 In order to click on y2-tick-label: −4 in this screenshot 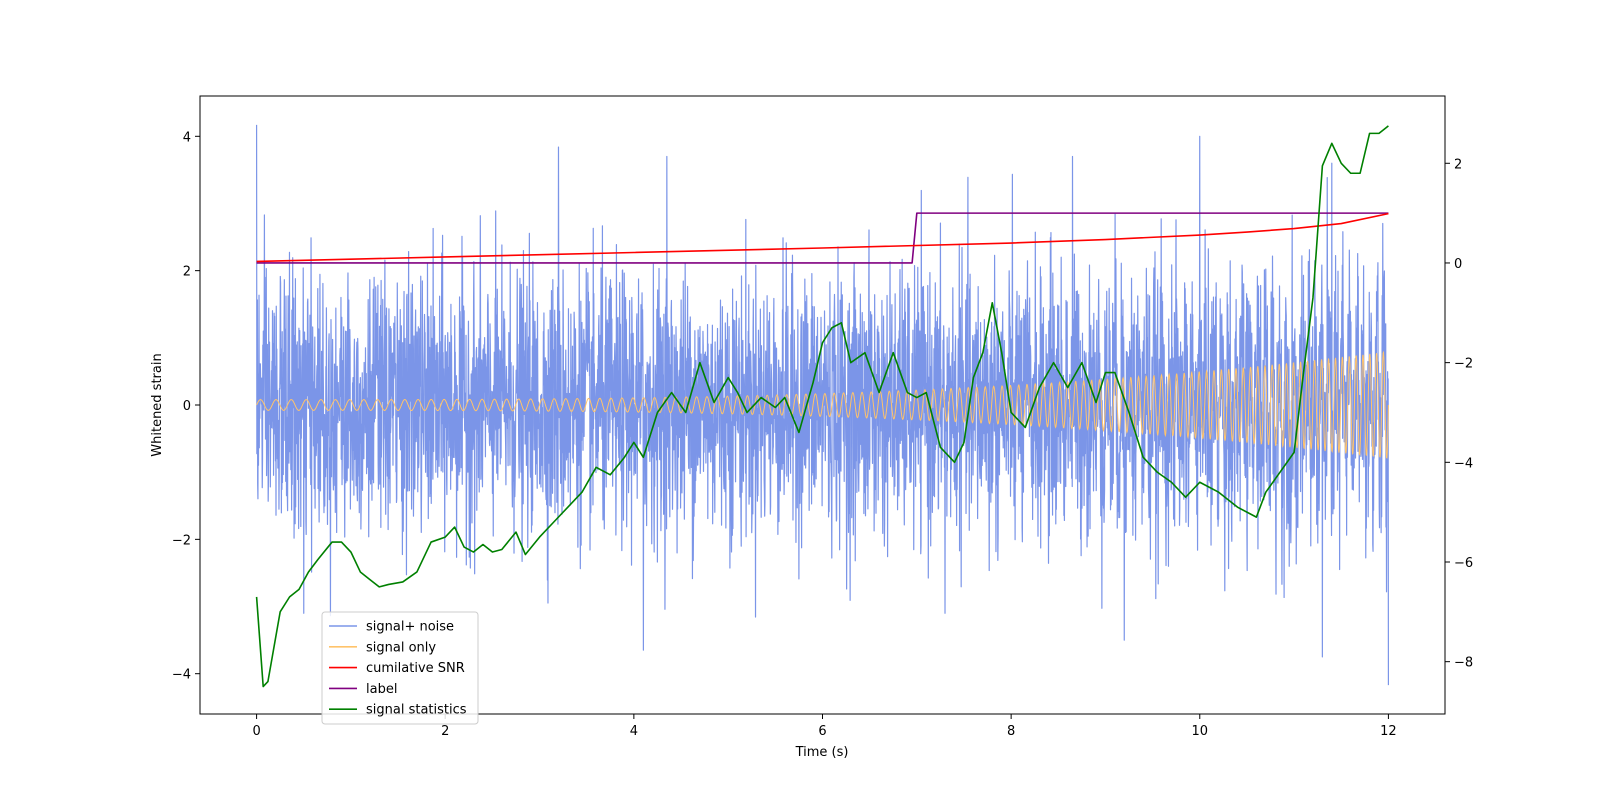, I will do `click(1463, 463)`.